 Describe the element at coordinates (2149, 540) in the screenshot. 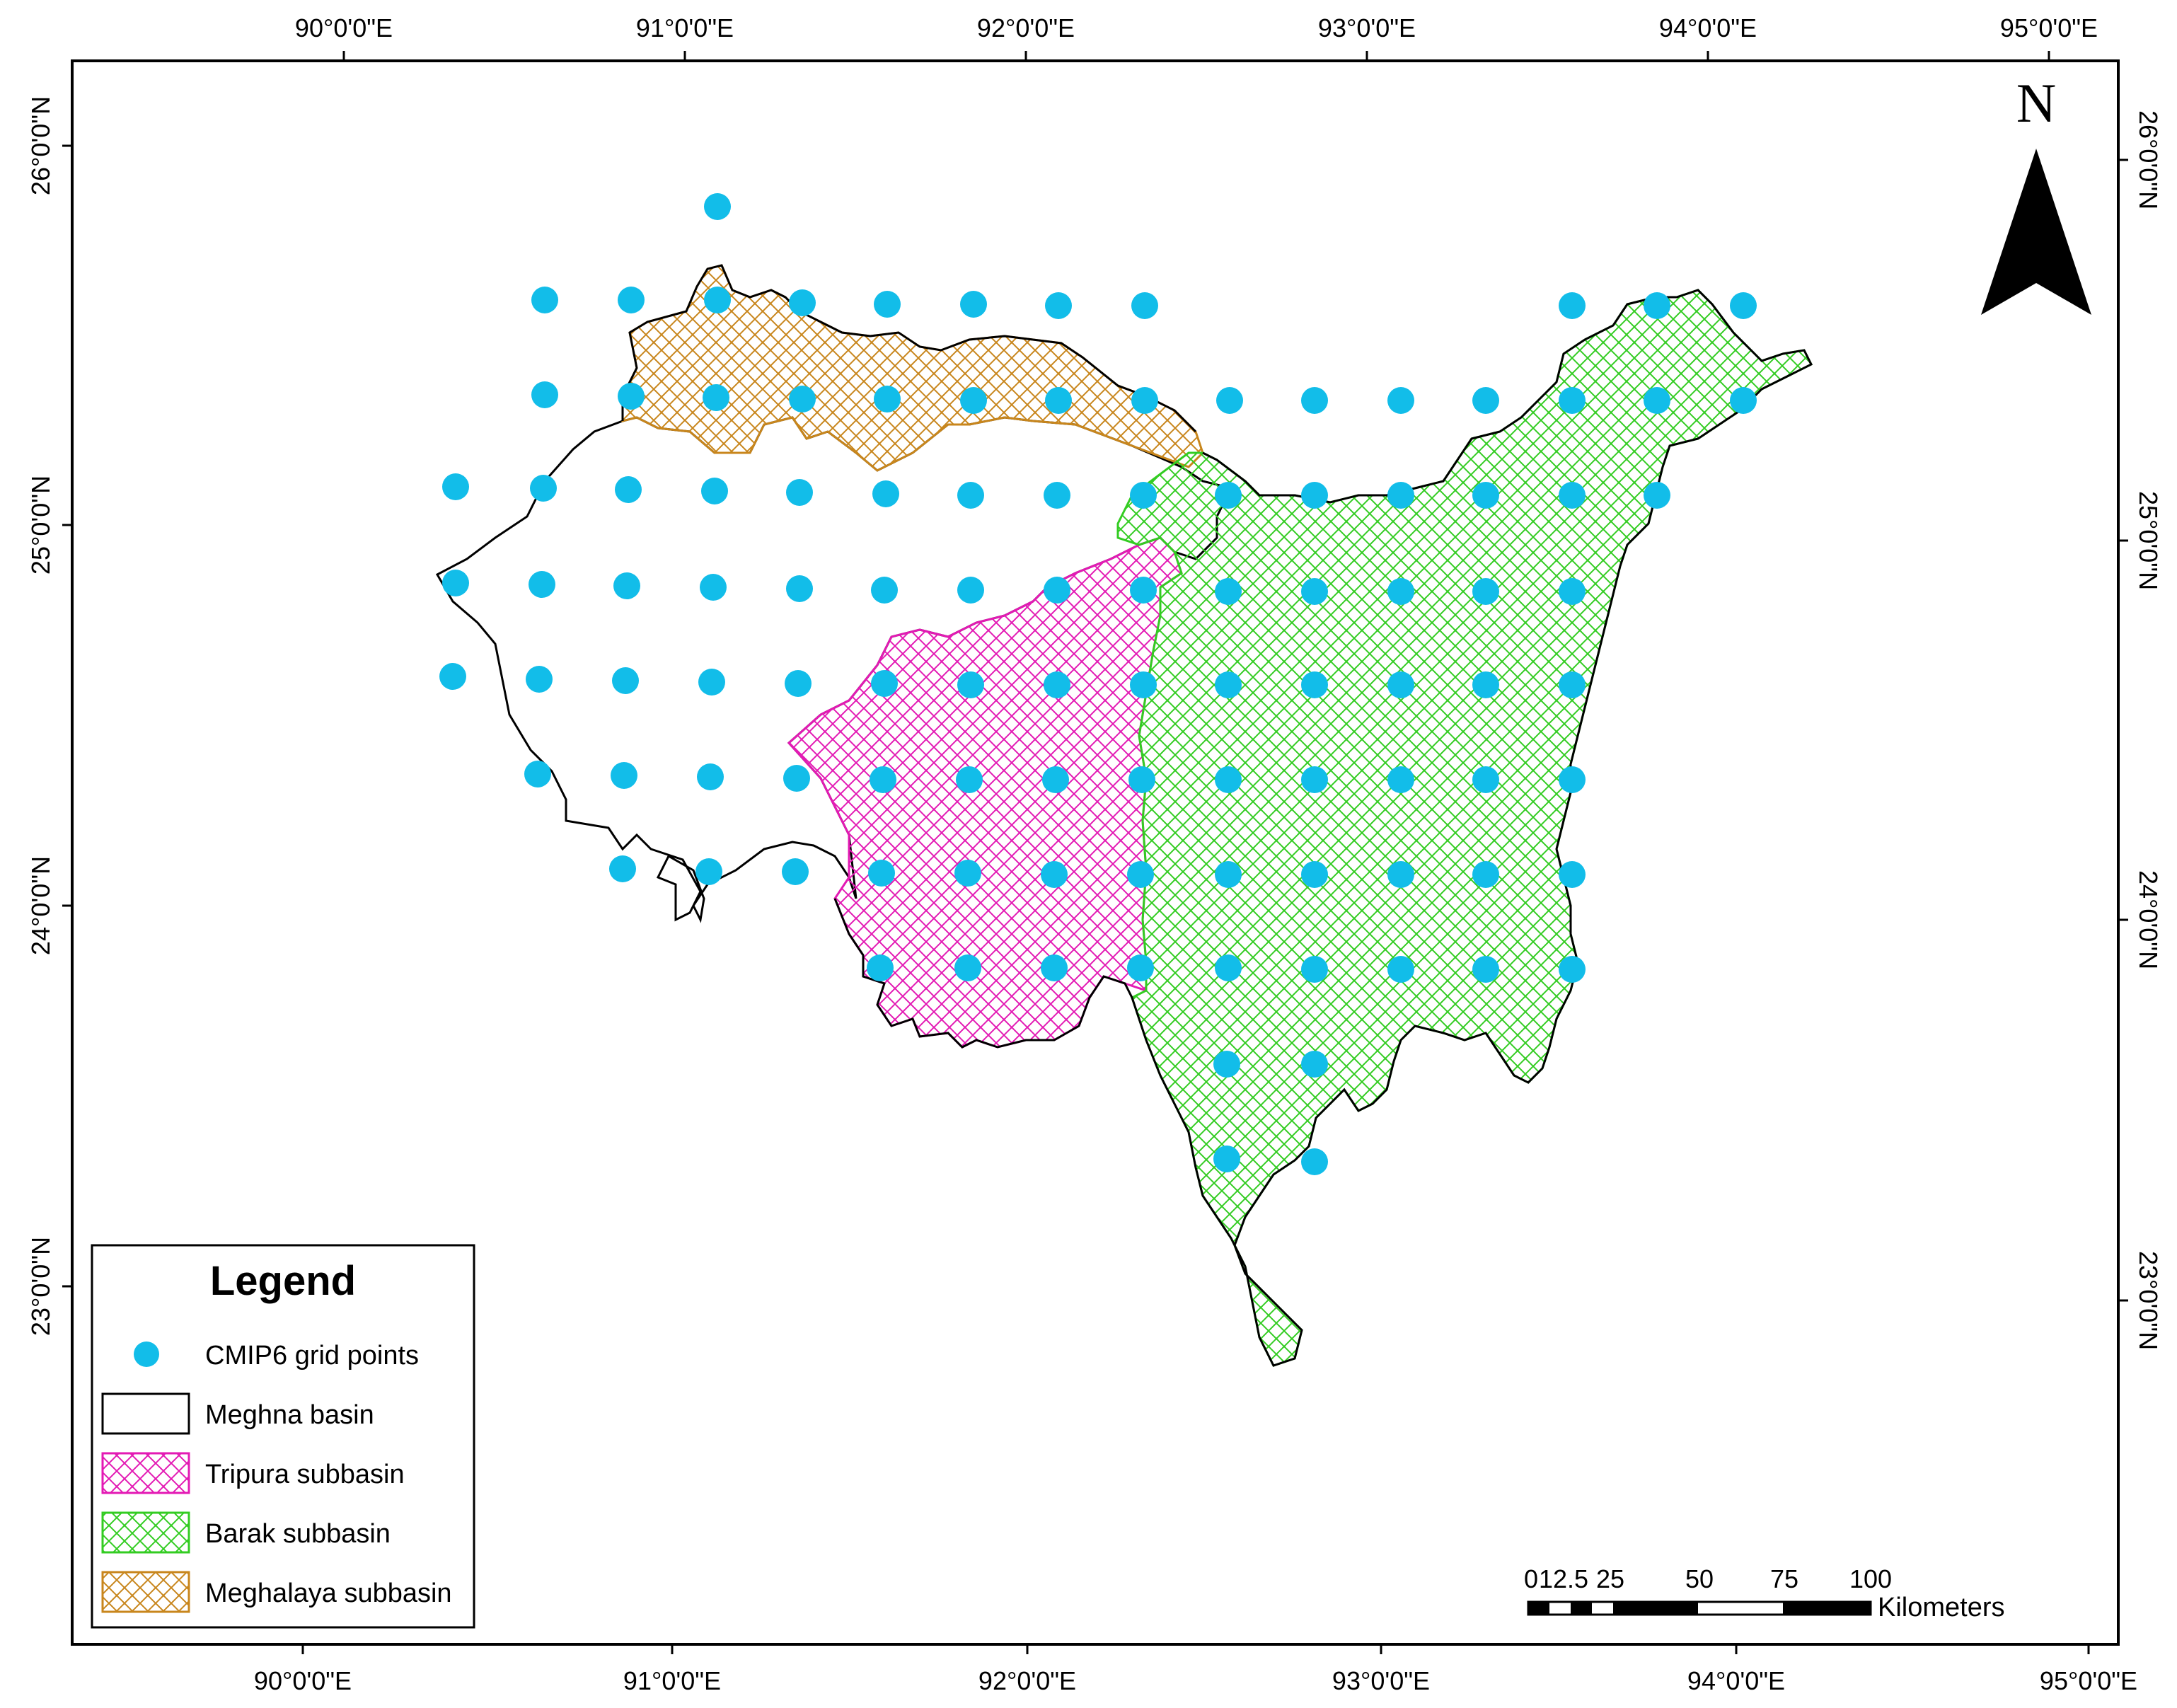

I see `right-lat-tick-25: 25°0'0"N` at that location.